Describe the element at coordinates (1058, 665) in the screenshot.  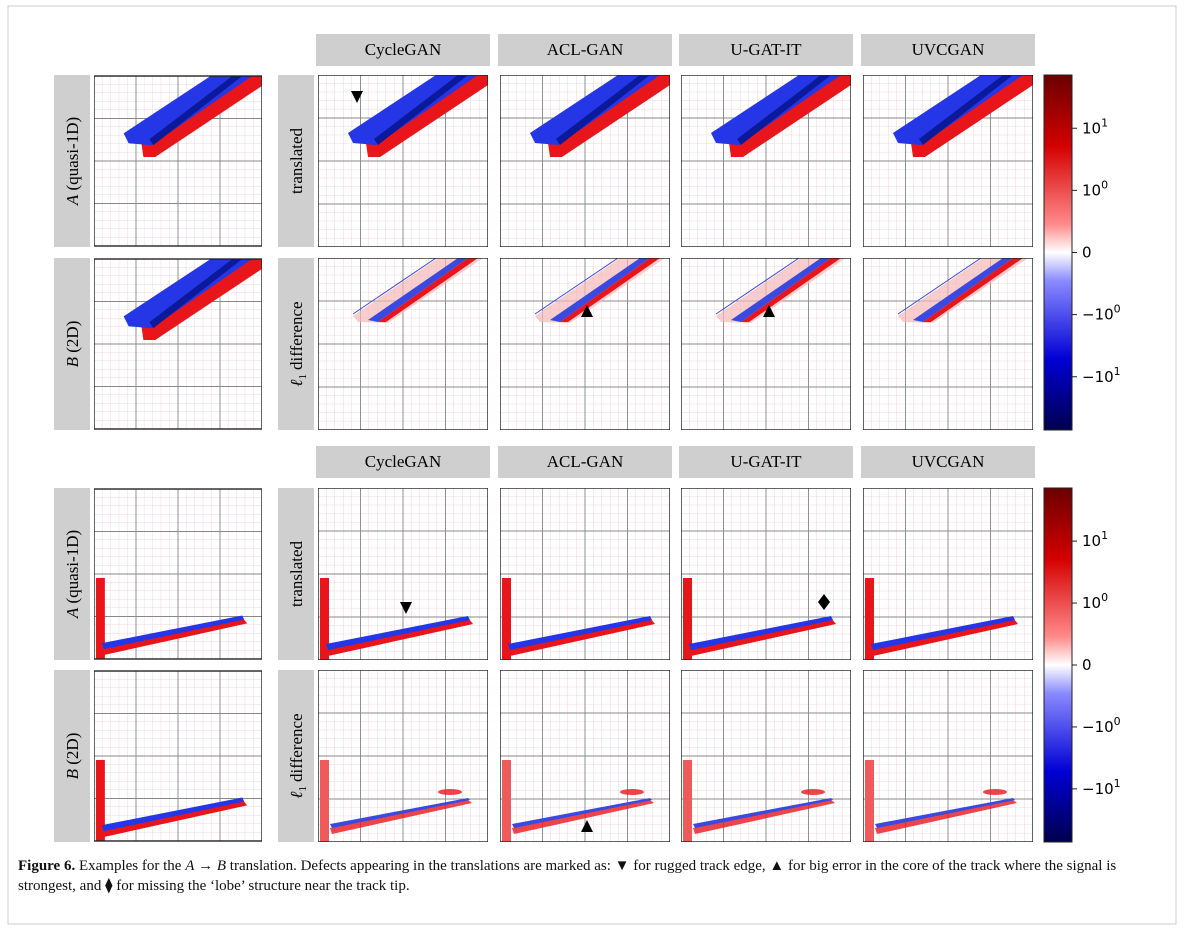
I see `colorbar` at that location.